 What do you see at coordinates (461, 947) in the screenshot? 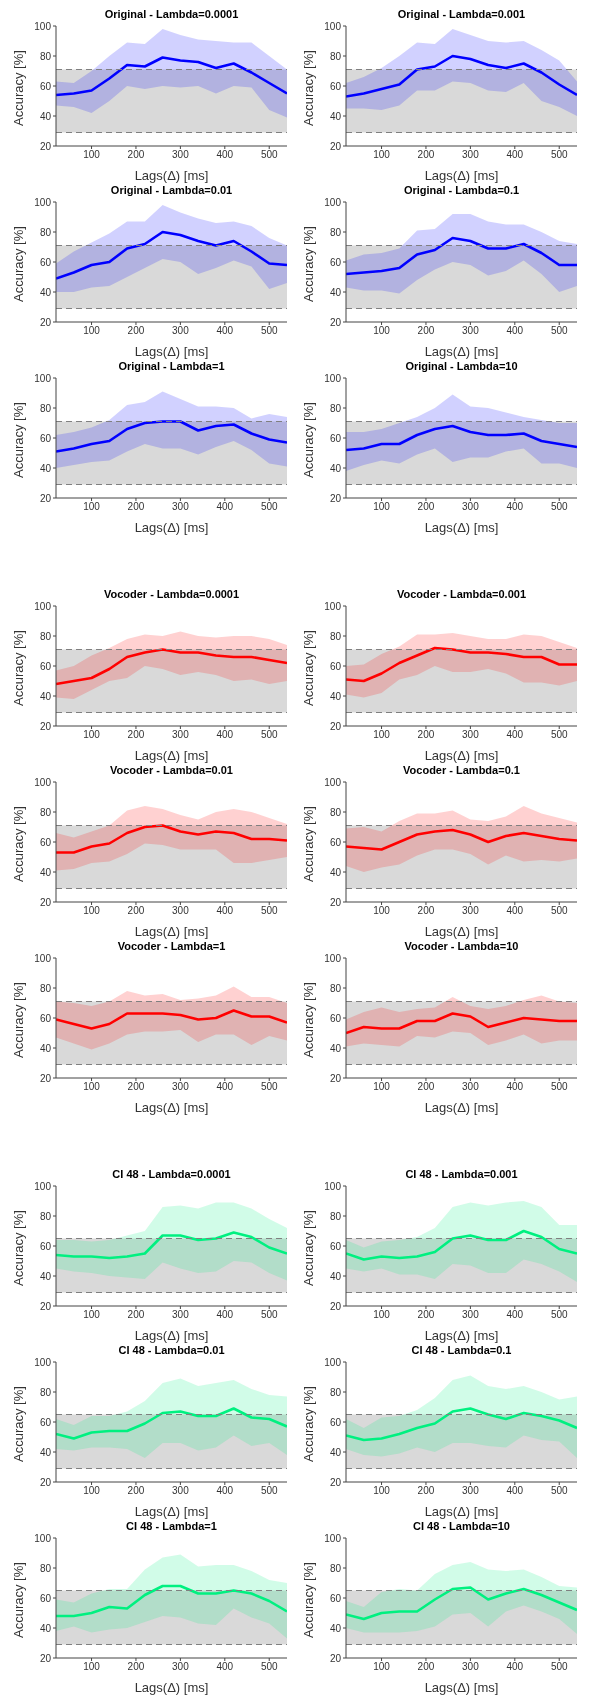
I see `chart-title: Vocoder - Lambda=10` at bounding box center [461, 947].